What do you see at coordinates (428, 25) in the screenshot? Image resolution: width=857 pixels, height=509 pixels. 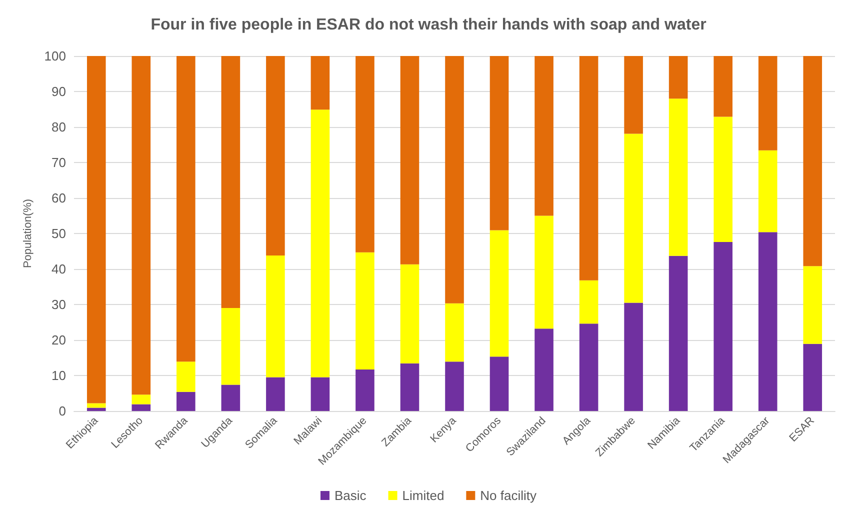 I see `chart-title: Four in five people in ESAR do not wash their hands with soap and water` at bounding box center [428, 25].